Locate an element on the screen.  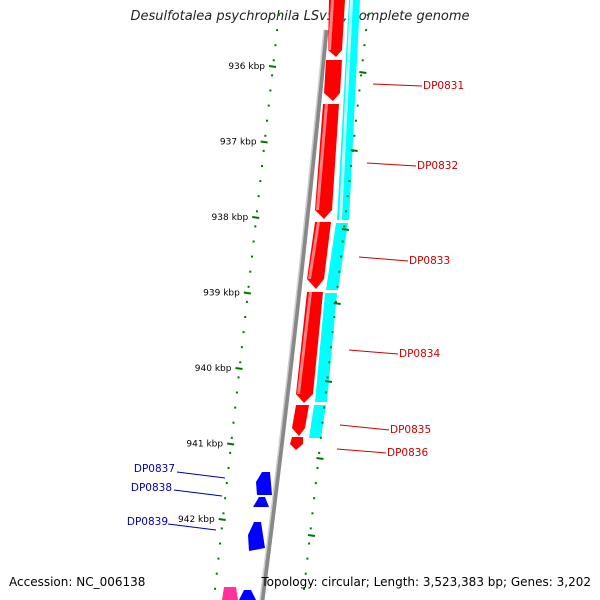
forward-gene-label: DP0831 is located at coordinates (443, 86).